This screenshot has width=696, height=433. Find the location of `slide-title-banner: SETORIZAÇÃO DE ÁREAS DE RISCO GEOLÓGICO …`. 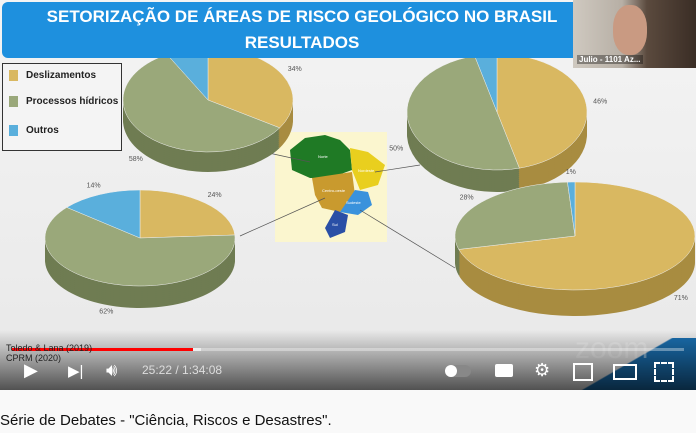

slide-title-banner: SETORIZAÇÃO DE ÁREAS DE RISCO GEOLÓGICO … is located at coordinates (302, 30).